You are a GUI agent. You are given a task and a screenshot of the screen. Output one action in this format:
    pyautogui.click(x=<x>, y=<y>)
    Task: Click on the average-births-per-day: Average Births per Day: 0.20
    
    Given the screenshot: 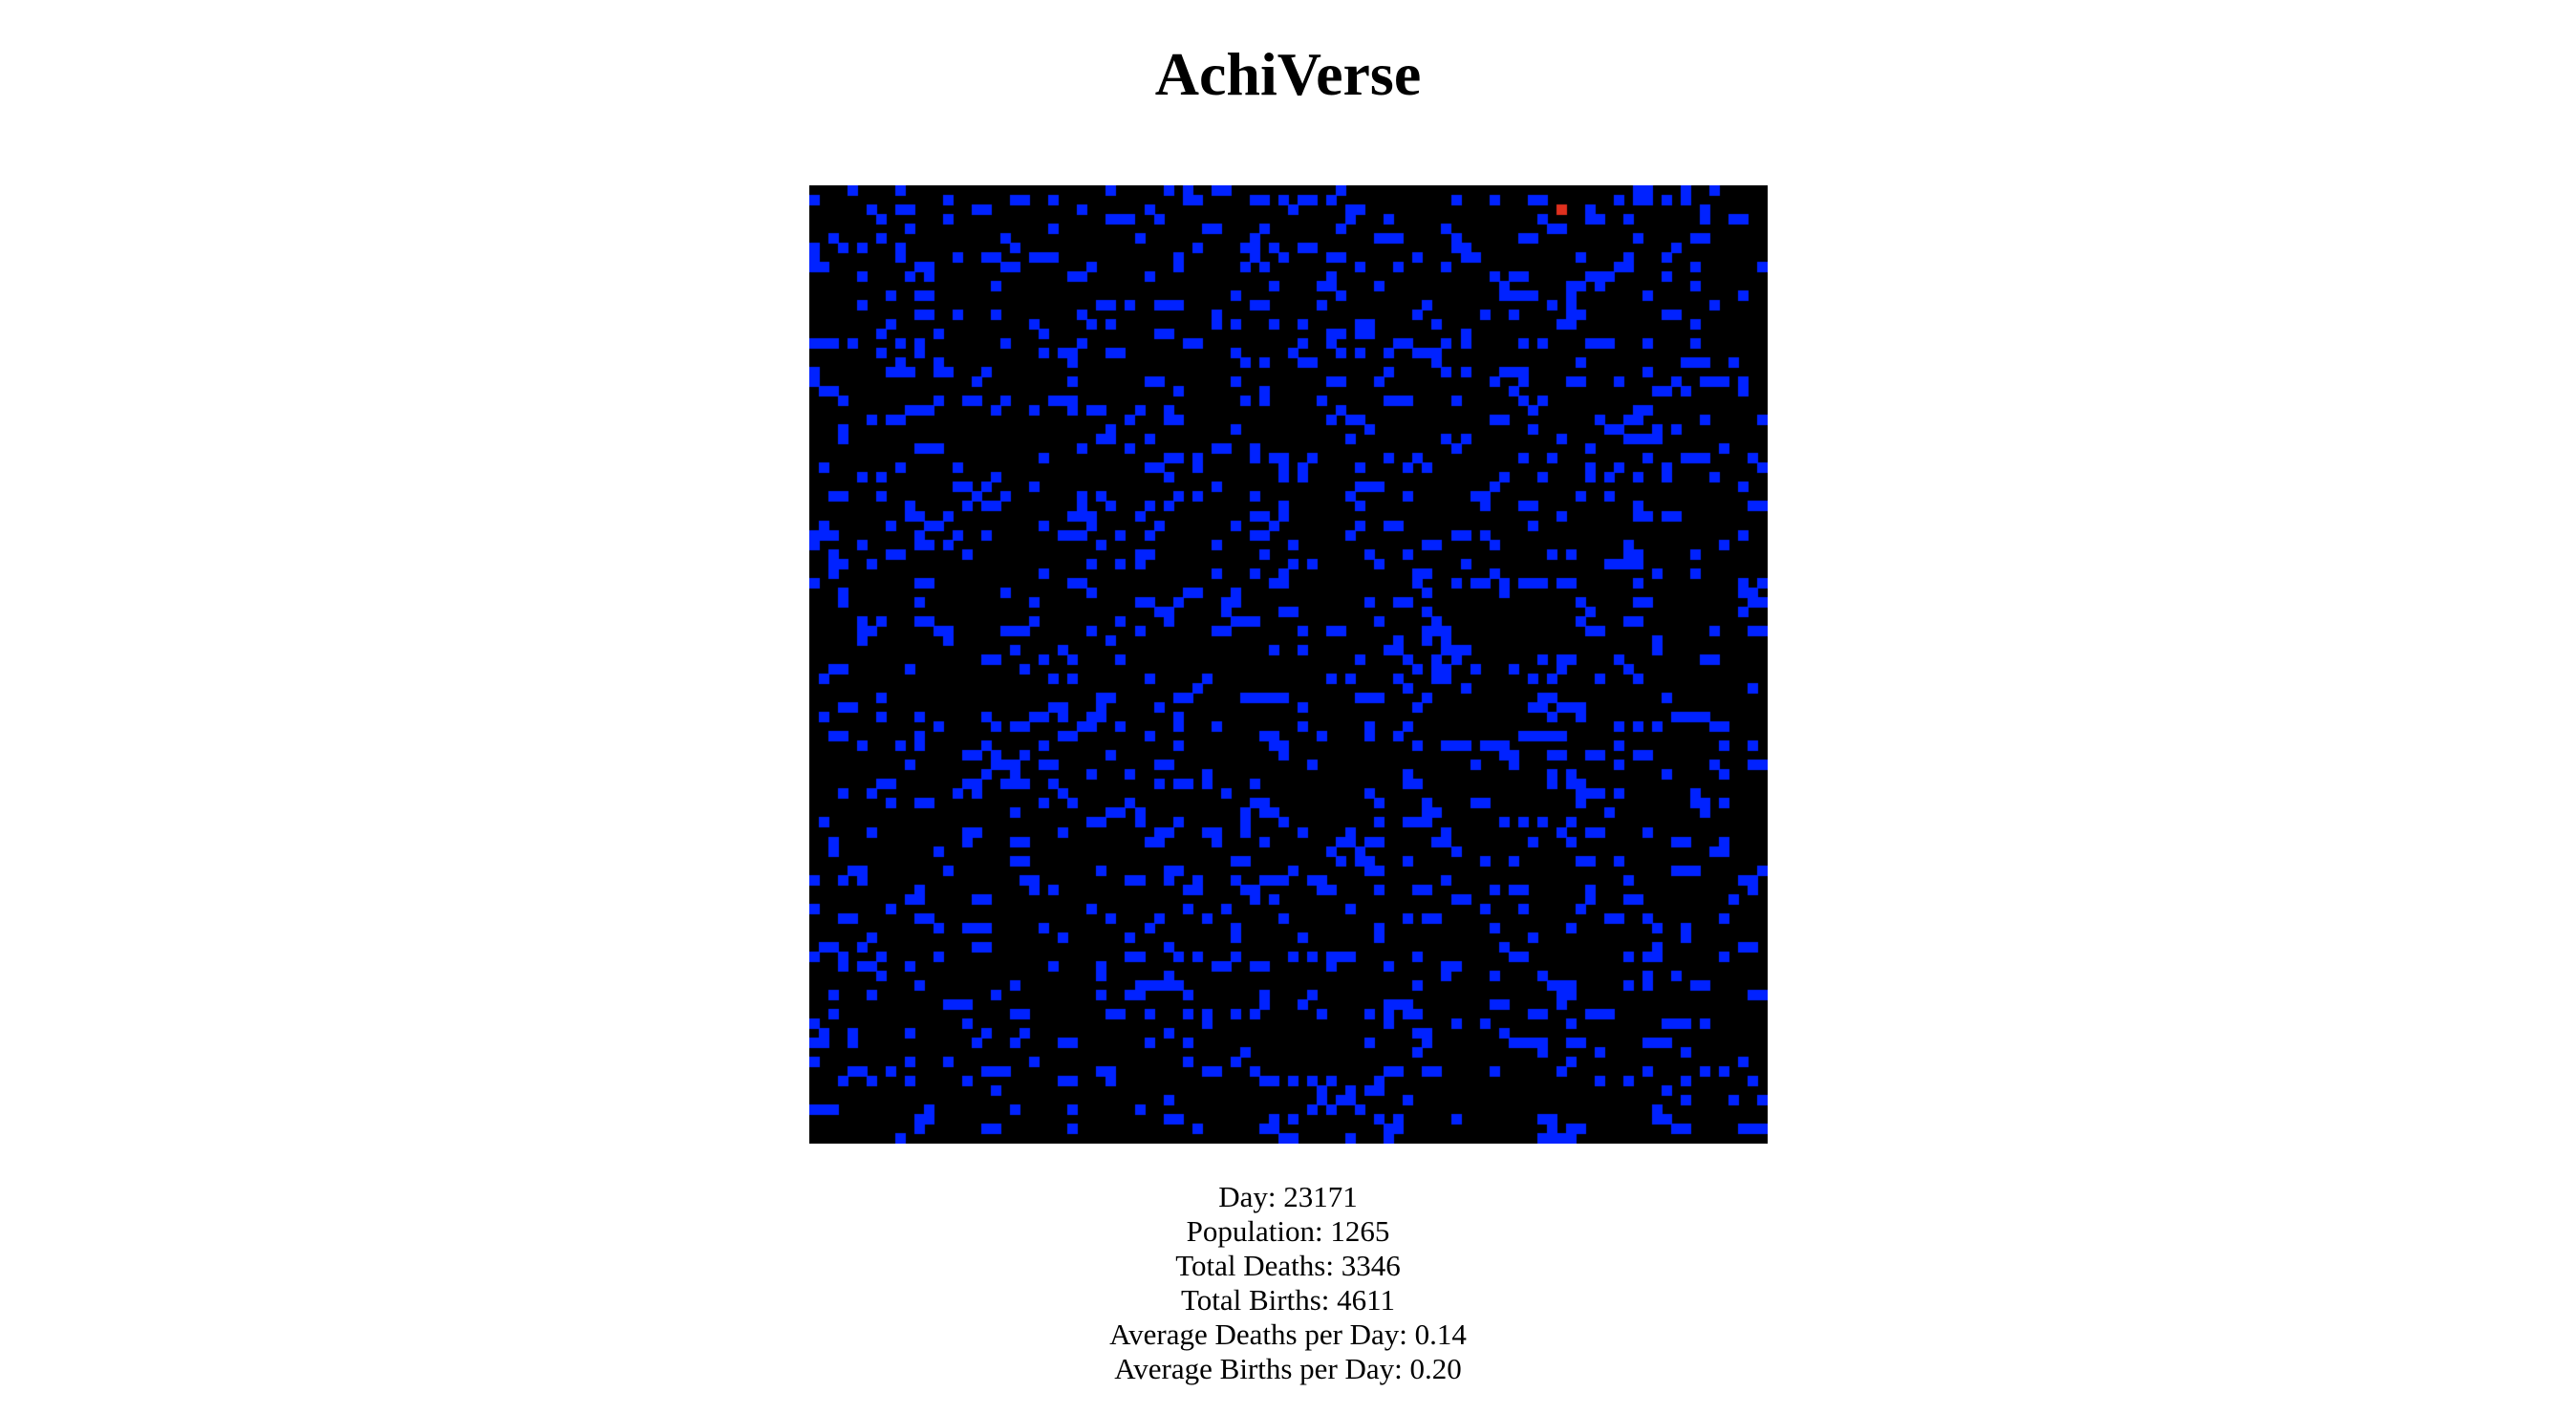 What is the action you would take?
    pyautogui.click(x=1288, y=1368)
    